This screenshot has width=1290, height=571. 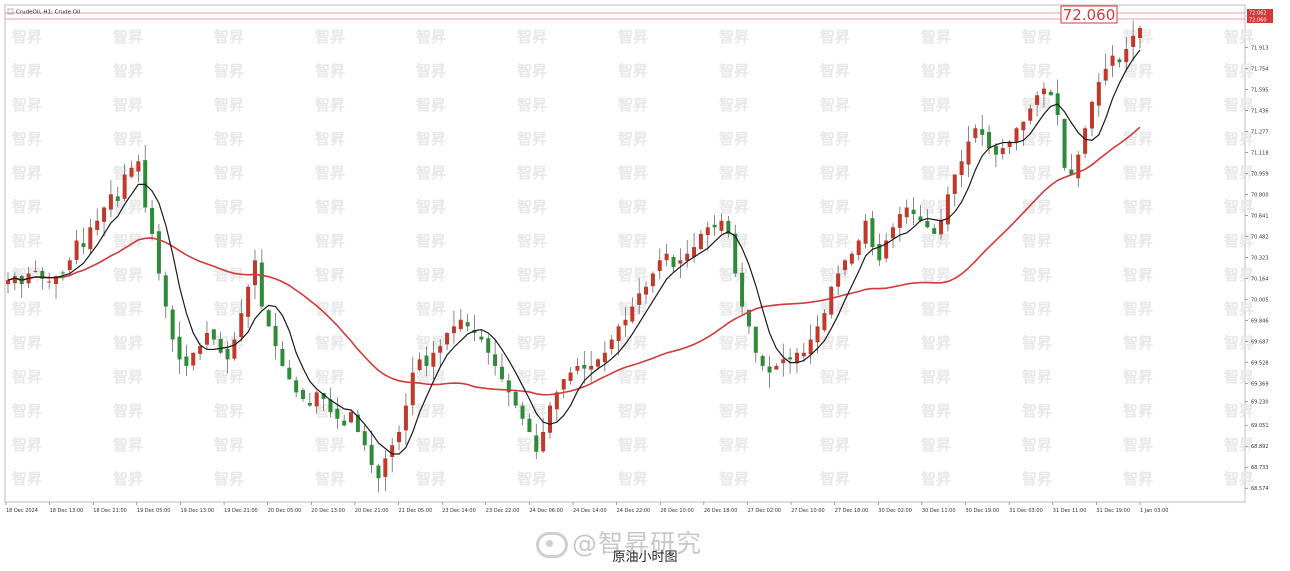 I want to click on watermark-92: 智昇, so click(x=128, y=275).